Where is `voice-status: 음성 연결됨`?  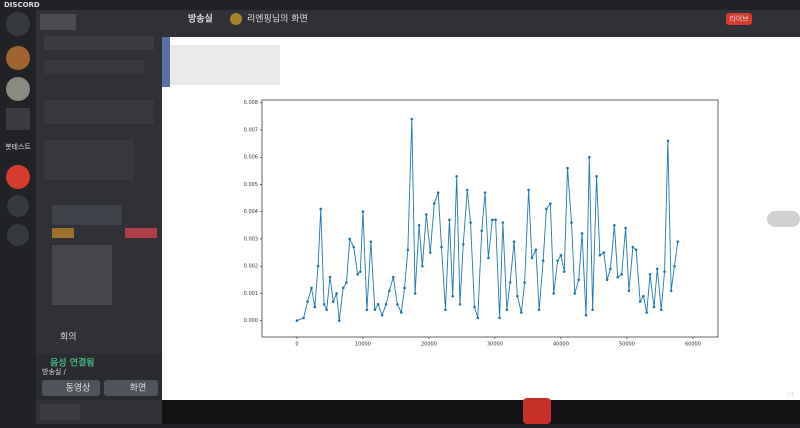
voice-status: 음성 연결됨 is located at coordinates (72, 363).